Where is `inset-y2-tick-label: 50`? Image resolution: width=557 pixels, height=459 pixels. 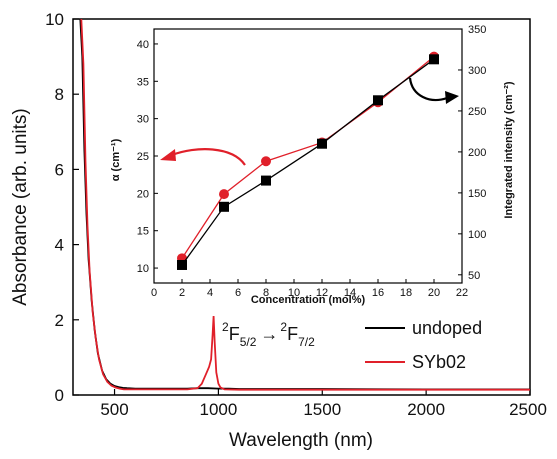
inset-y2-tick-label: 50 is located at coordinates (474, 276).